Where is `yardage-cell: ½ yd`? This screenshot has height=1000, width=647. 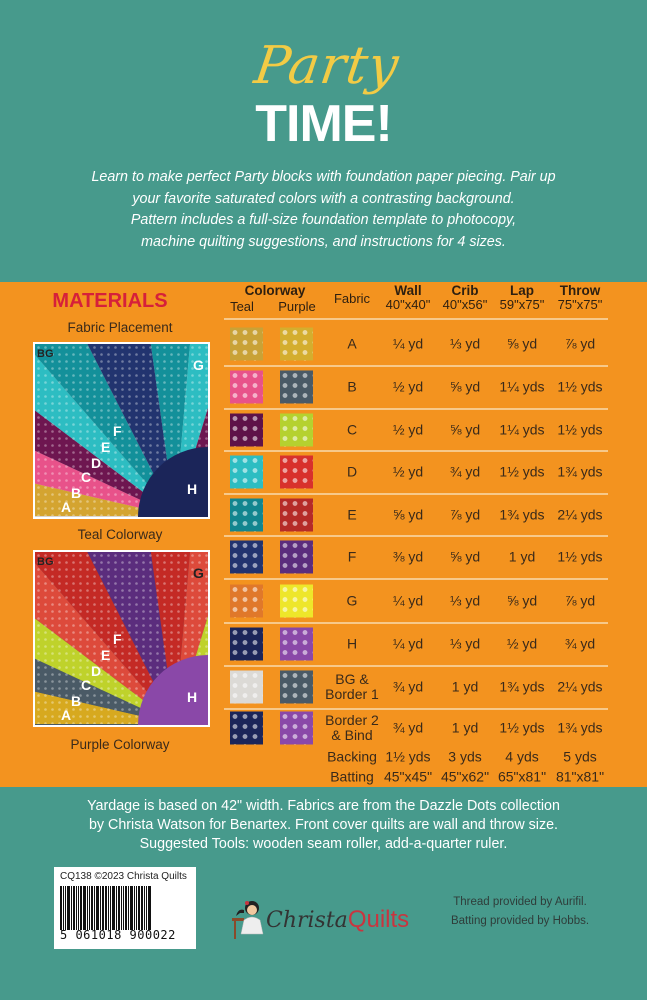
yardage-cell: ½ yd is located at coordinates (408, 429).